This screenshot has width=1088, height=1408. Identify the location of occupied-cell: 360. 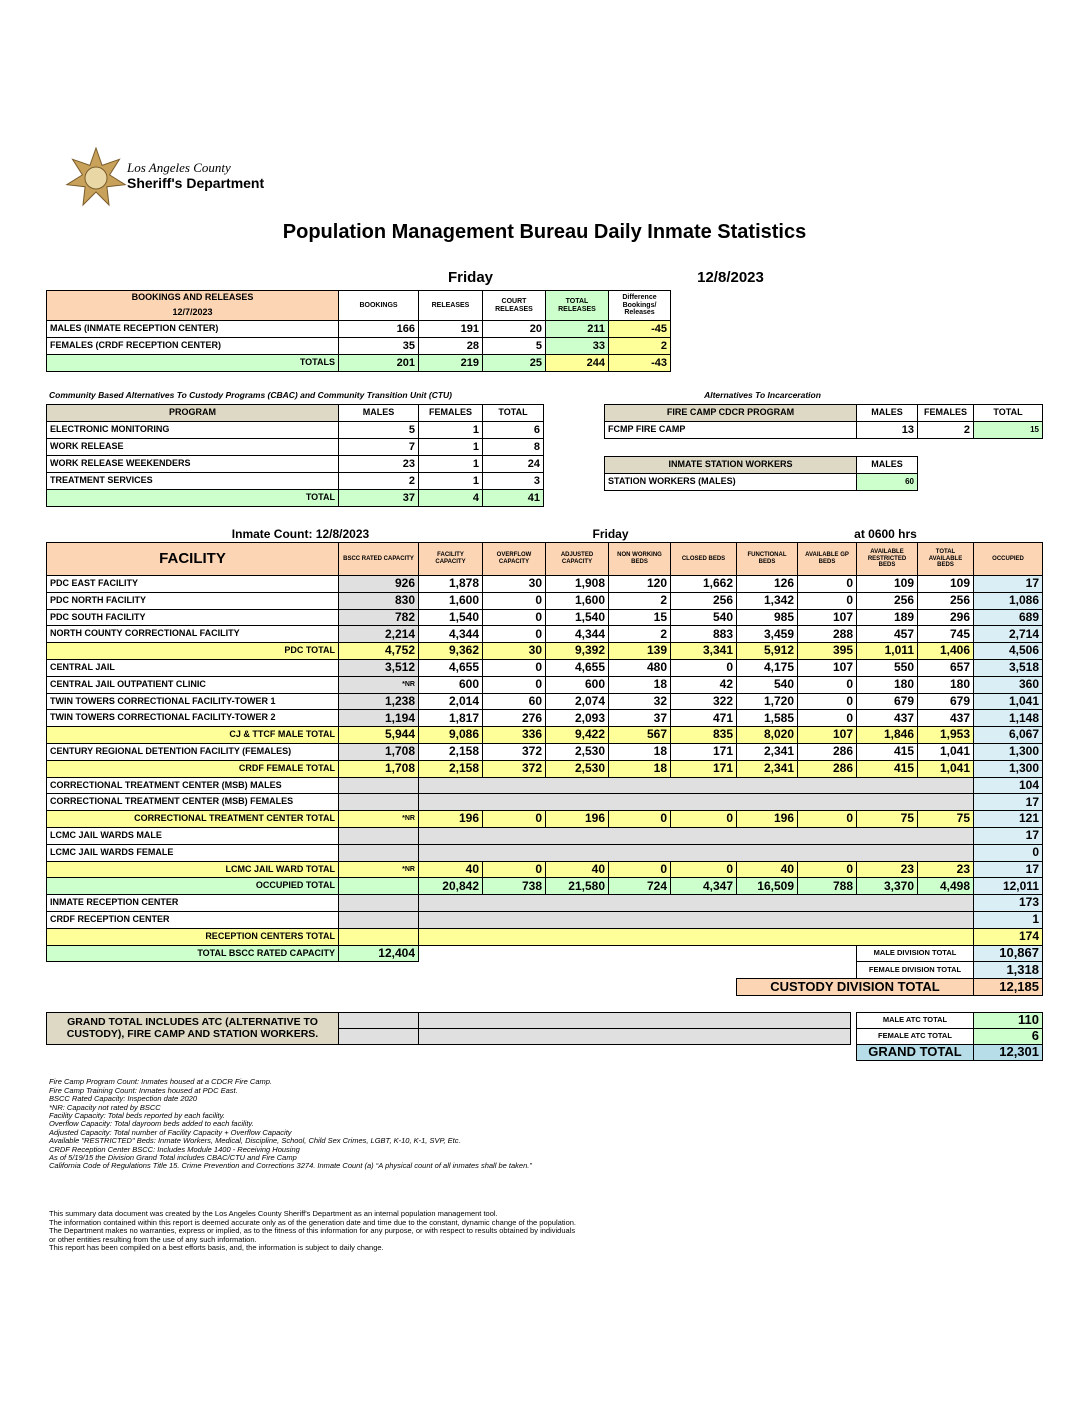
(1008, 684).